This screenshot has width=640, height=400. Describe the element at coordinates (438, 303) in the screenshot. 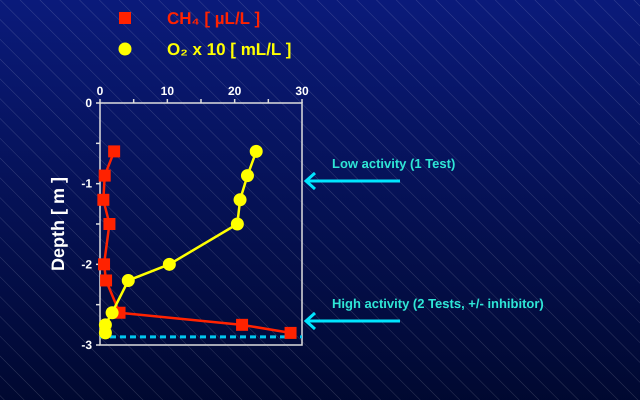

I see `text: High activity (2 Tests, +/- inhibitor)` at that location.